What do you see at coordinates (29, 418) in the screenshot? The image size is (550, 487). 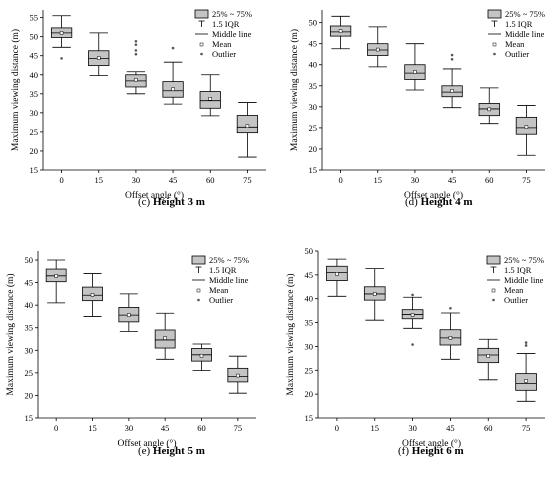 I see `y-tick-label: 15` at bounding box center [29, 418].